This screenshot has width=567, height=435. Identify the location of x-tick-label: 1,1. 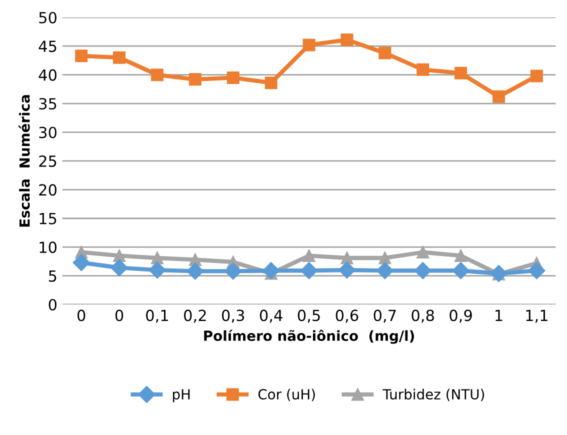
(537, 316).